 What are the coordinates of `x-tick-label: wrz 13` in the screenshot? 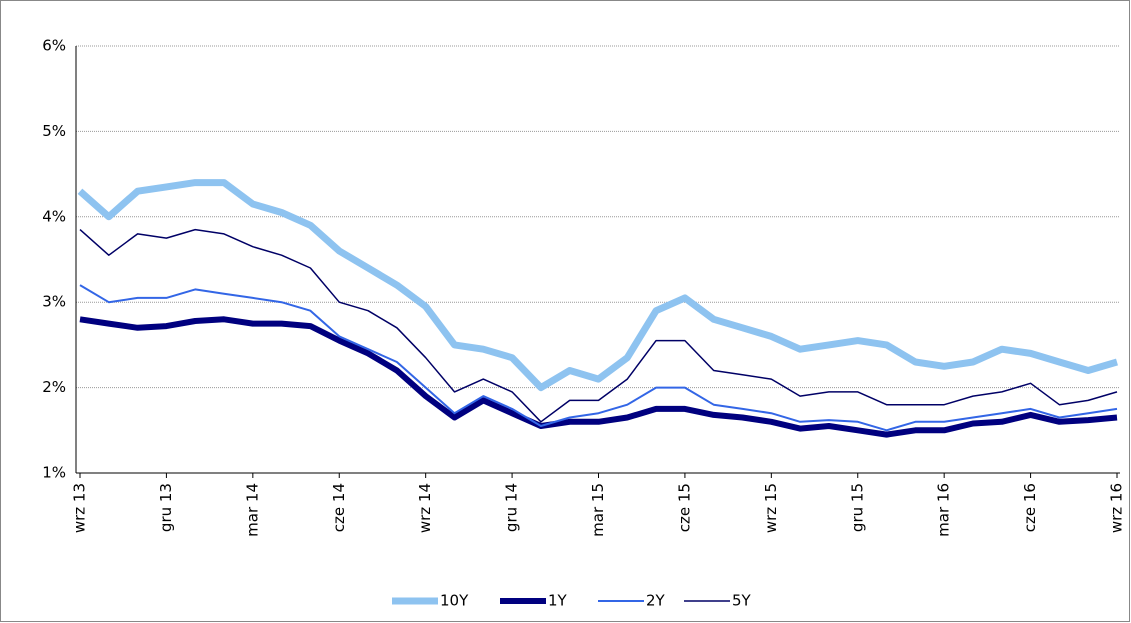 It's located at (80, 508).